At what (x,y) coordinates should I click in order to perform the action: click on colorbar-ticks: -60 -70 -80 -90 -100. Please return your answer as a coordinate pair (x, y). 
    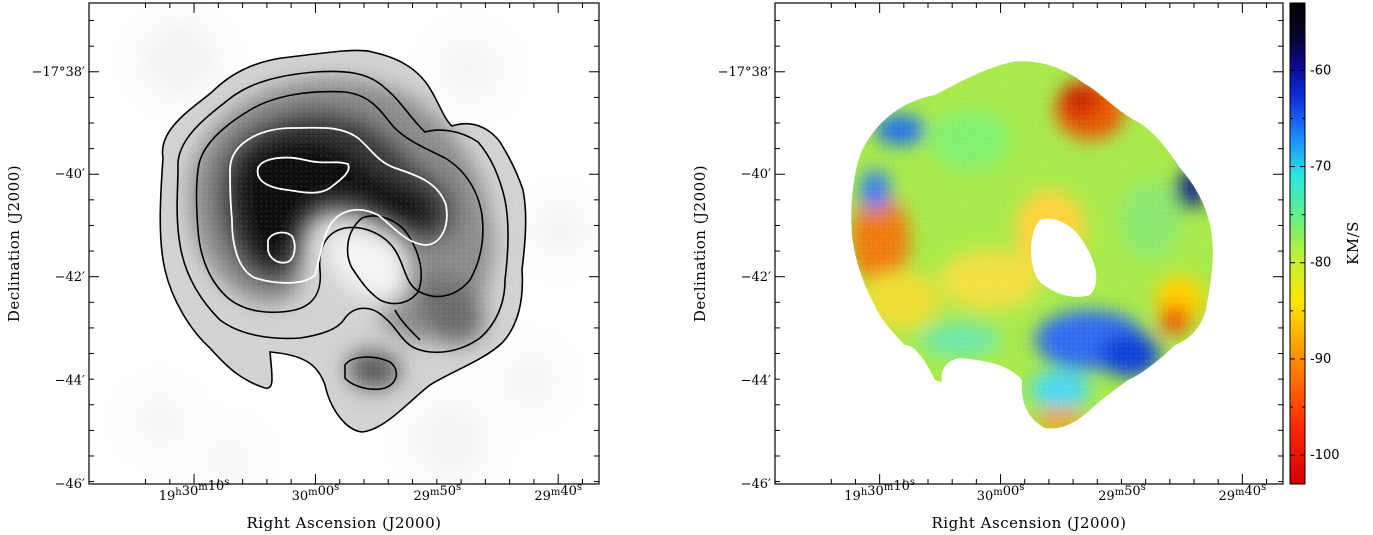
    Looking at the image, I should click on (1315, 242).